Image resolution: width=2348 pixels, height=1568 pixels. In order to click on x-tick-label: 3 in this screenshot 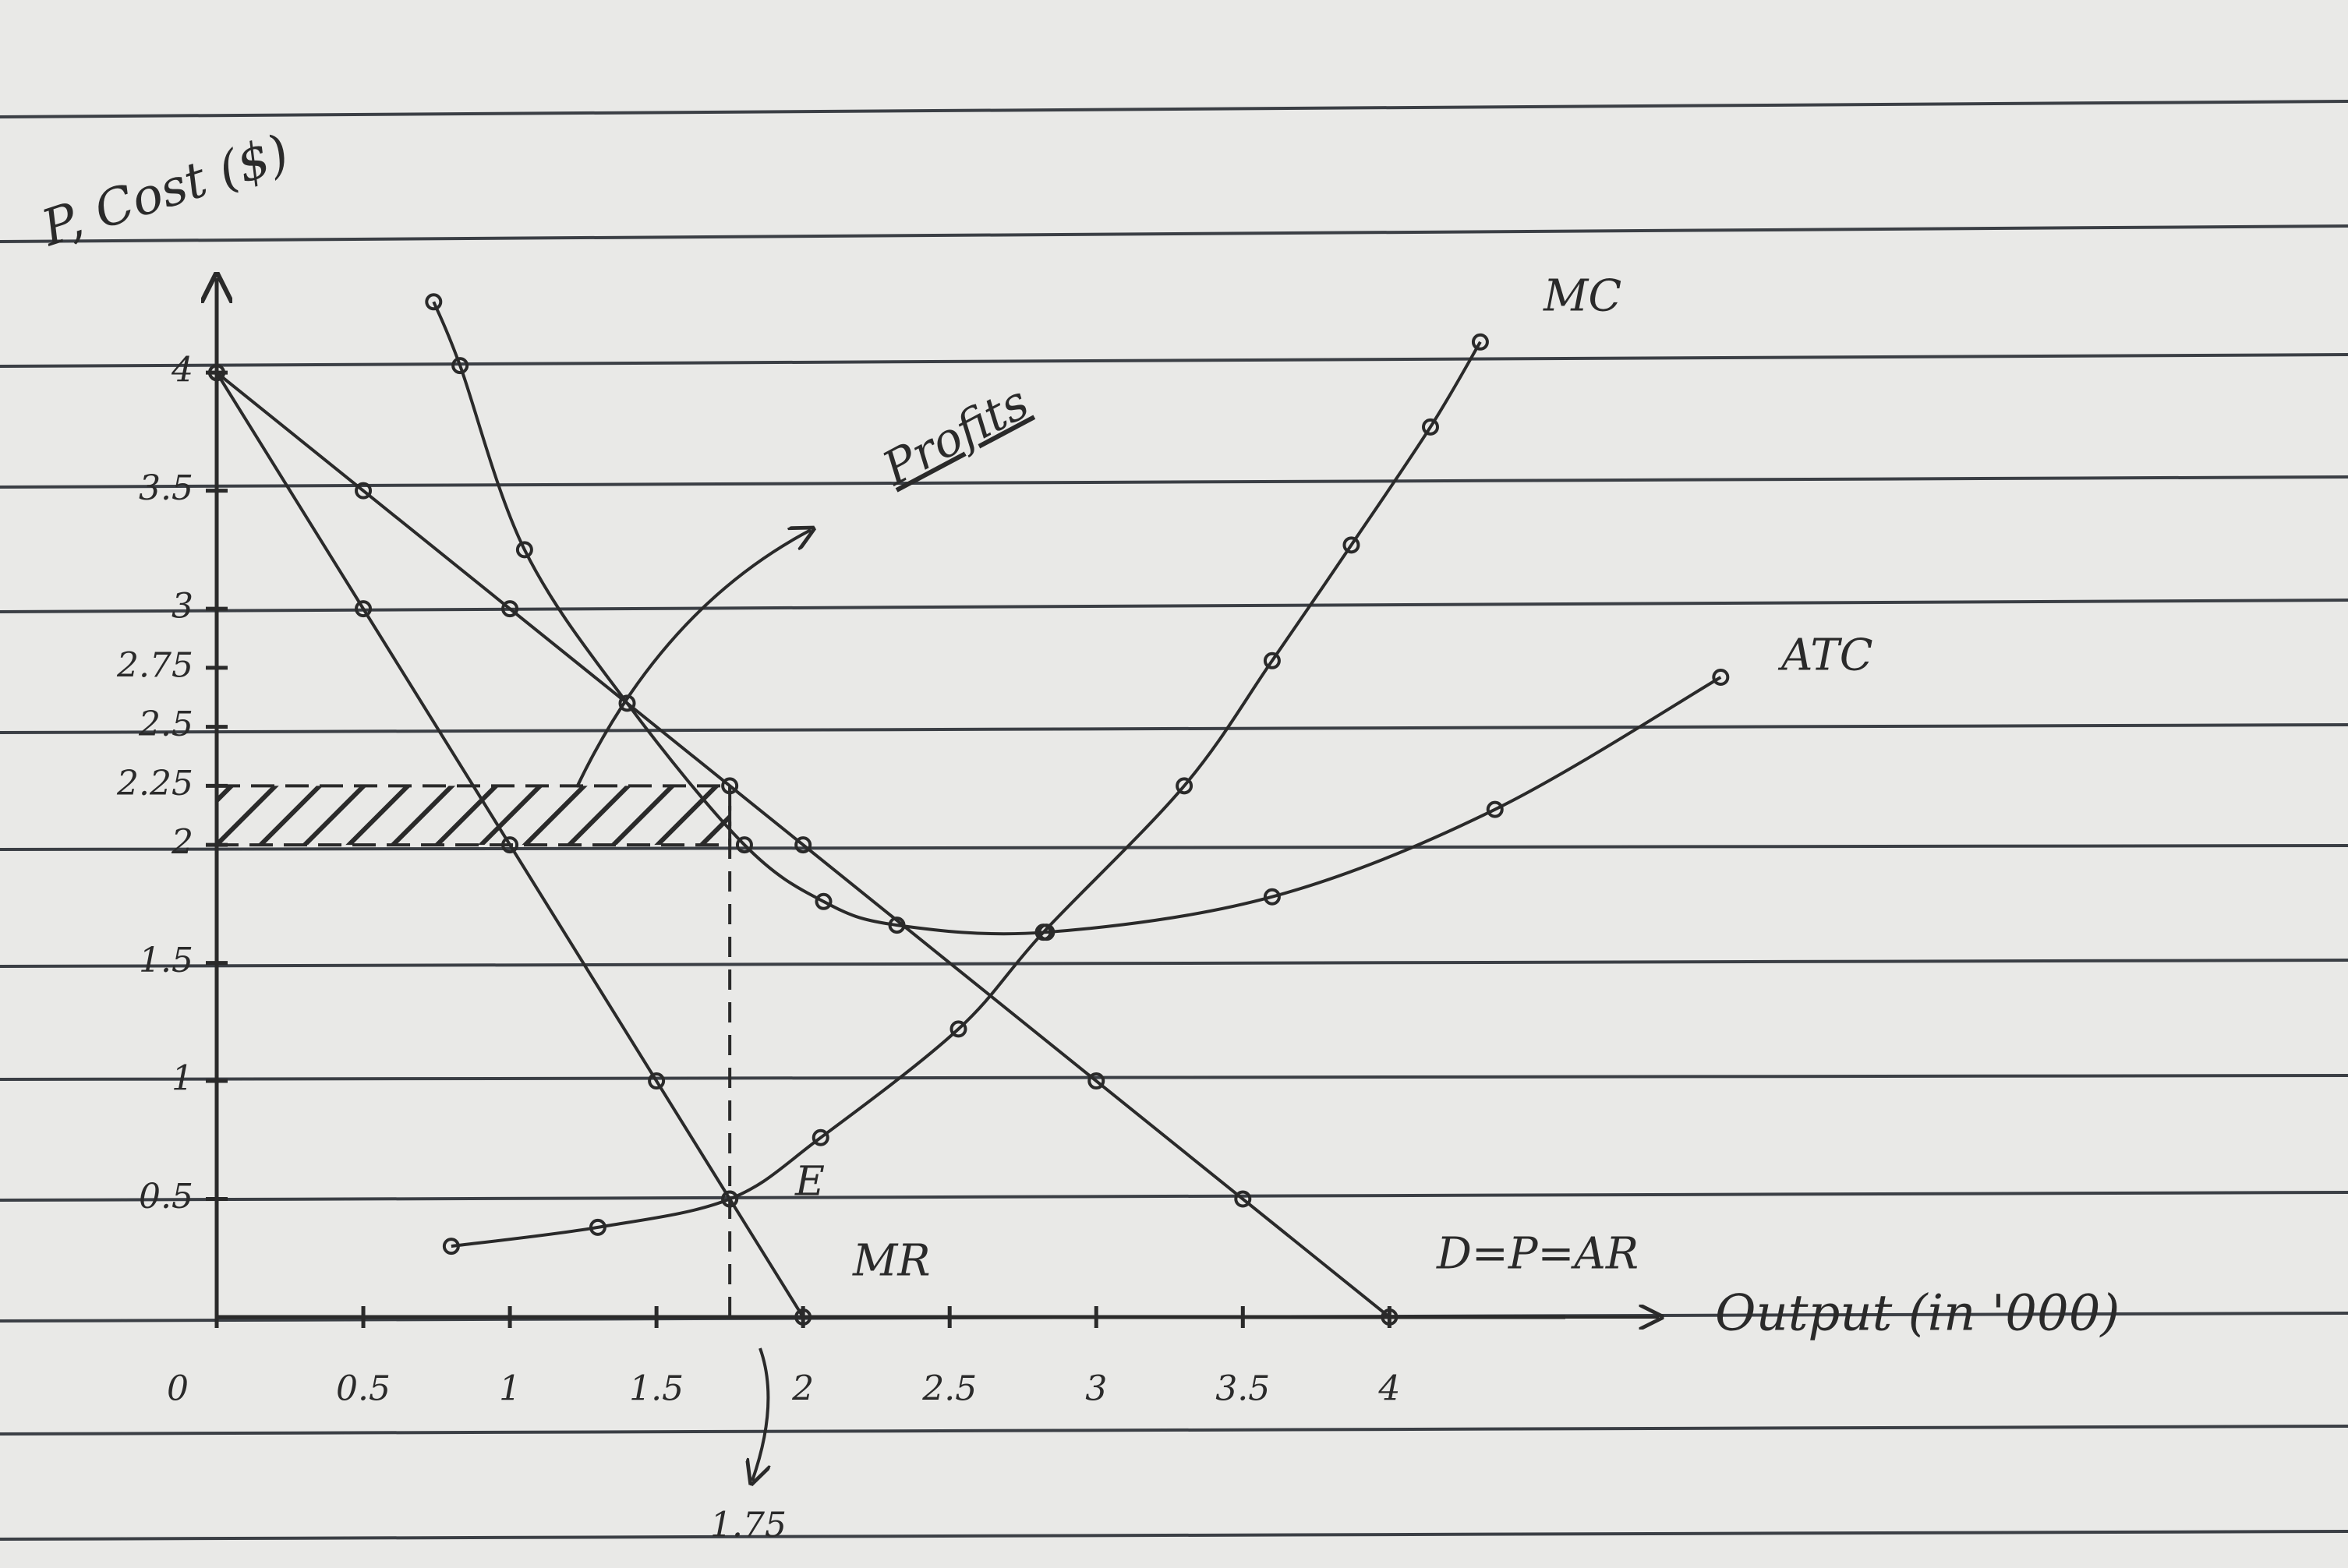, I will do `click(1096, 1389)`.